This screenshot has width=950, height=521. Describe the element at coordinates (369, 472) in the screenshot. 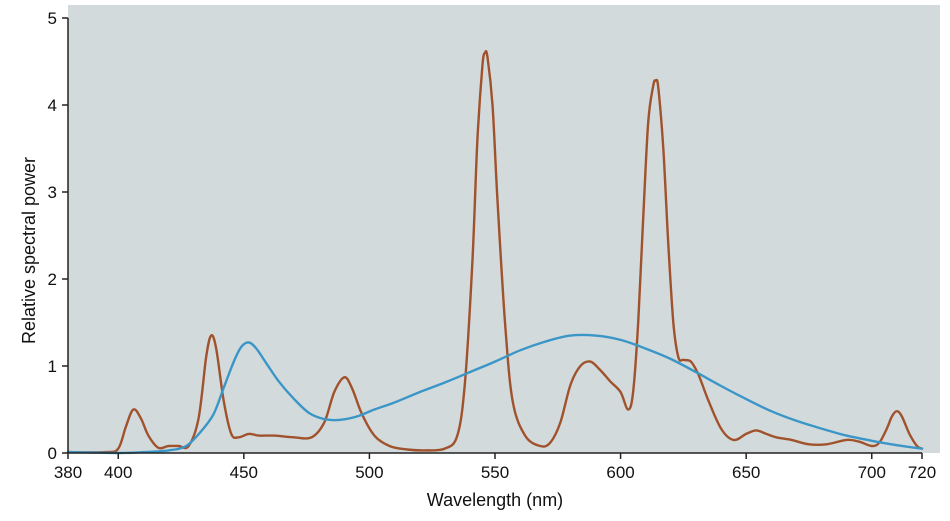

I see `x-tick-label: 500` at that location.